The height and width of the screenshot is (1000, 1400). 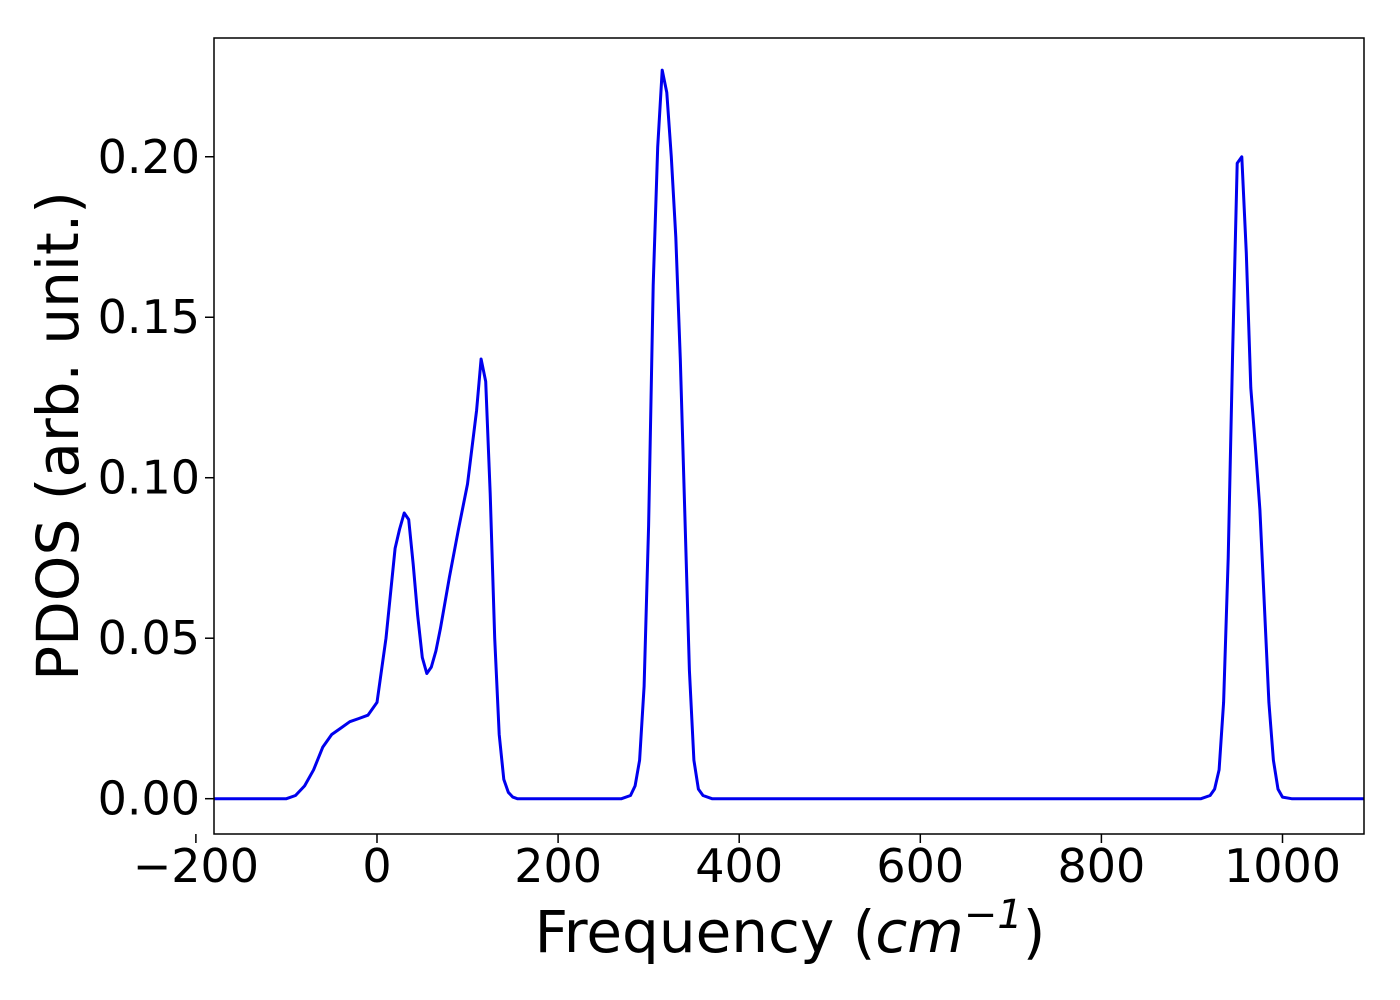 I want to click on y-tick-label: 0.15, so click(x=149, y=317).